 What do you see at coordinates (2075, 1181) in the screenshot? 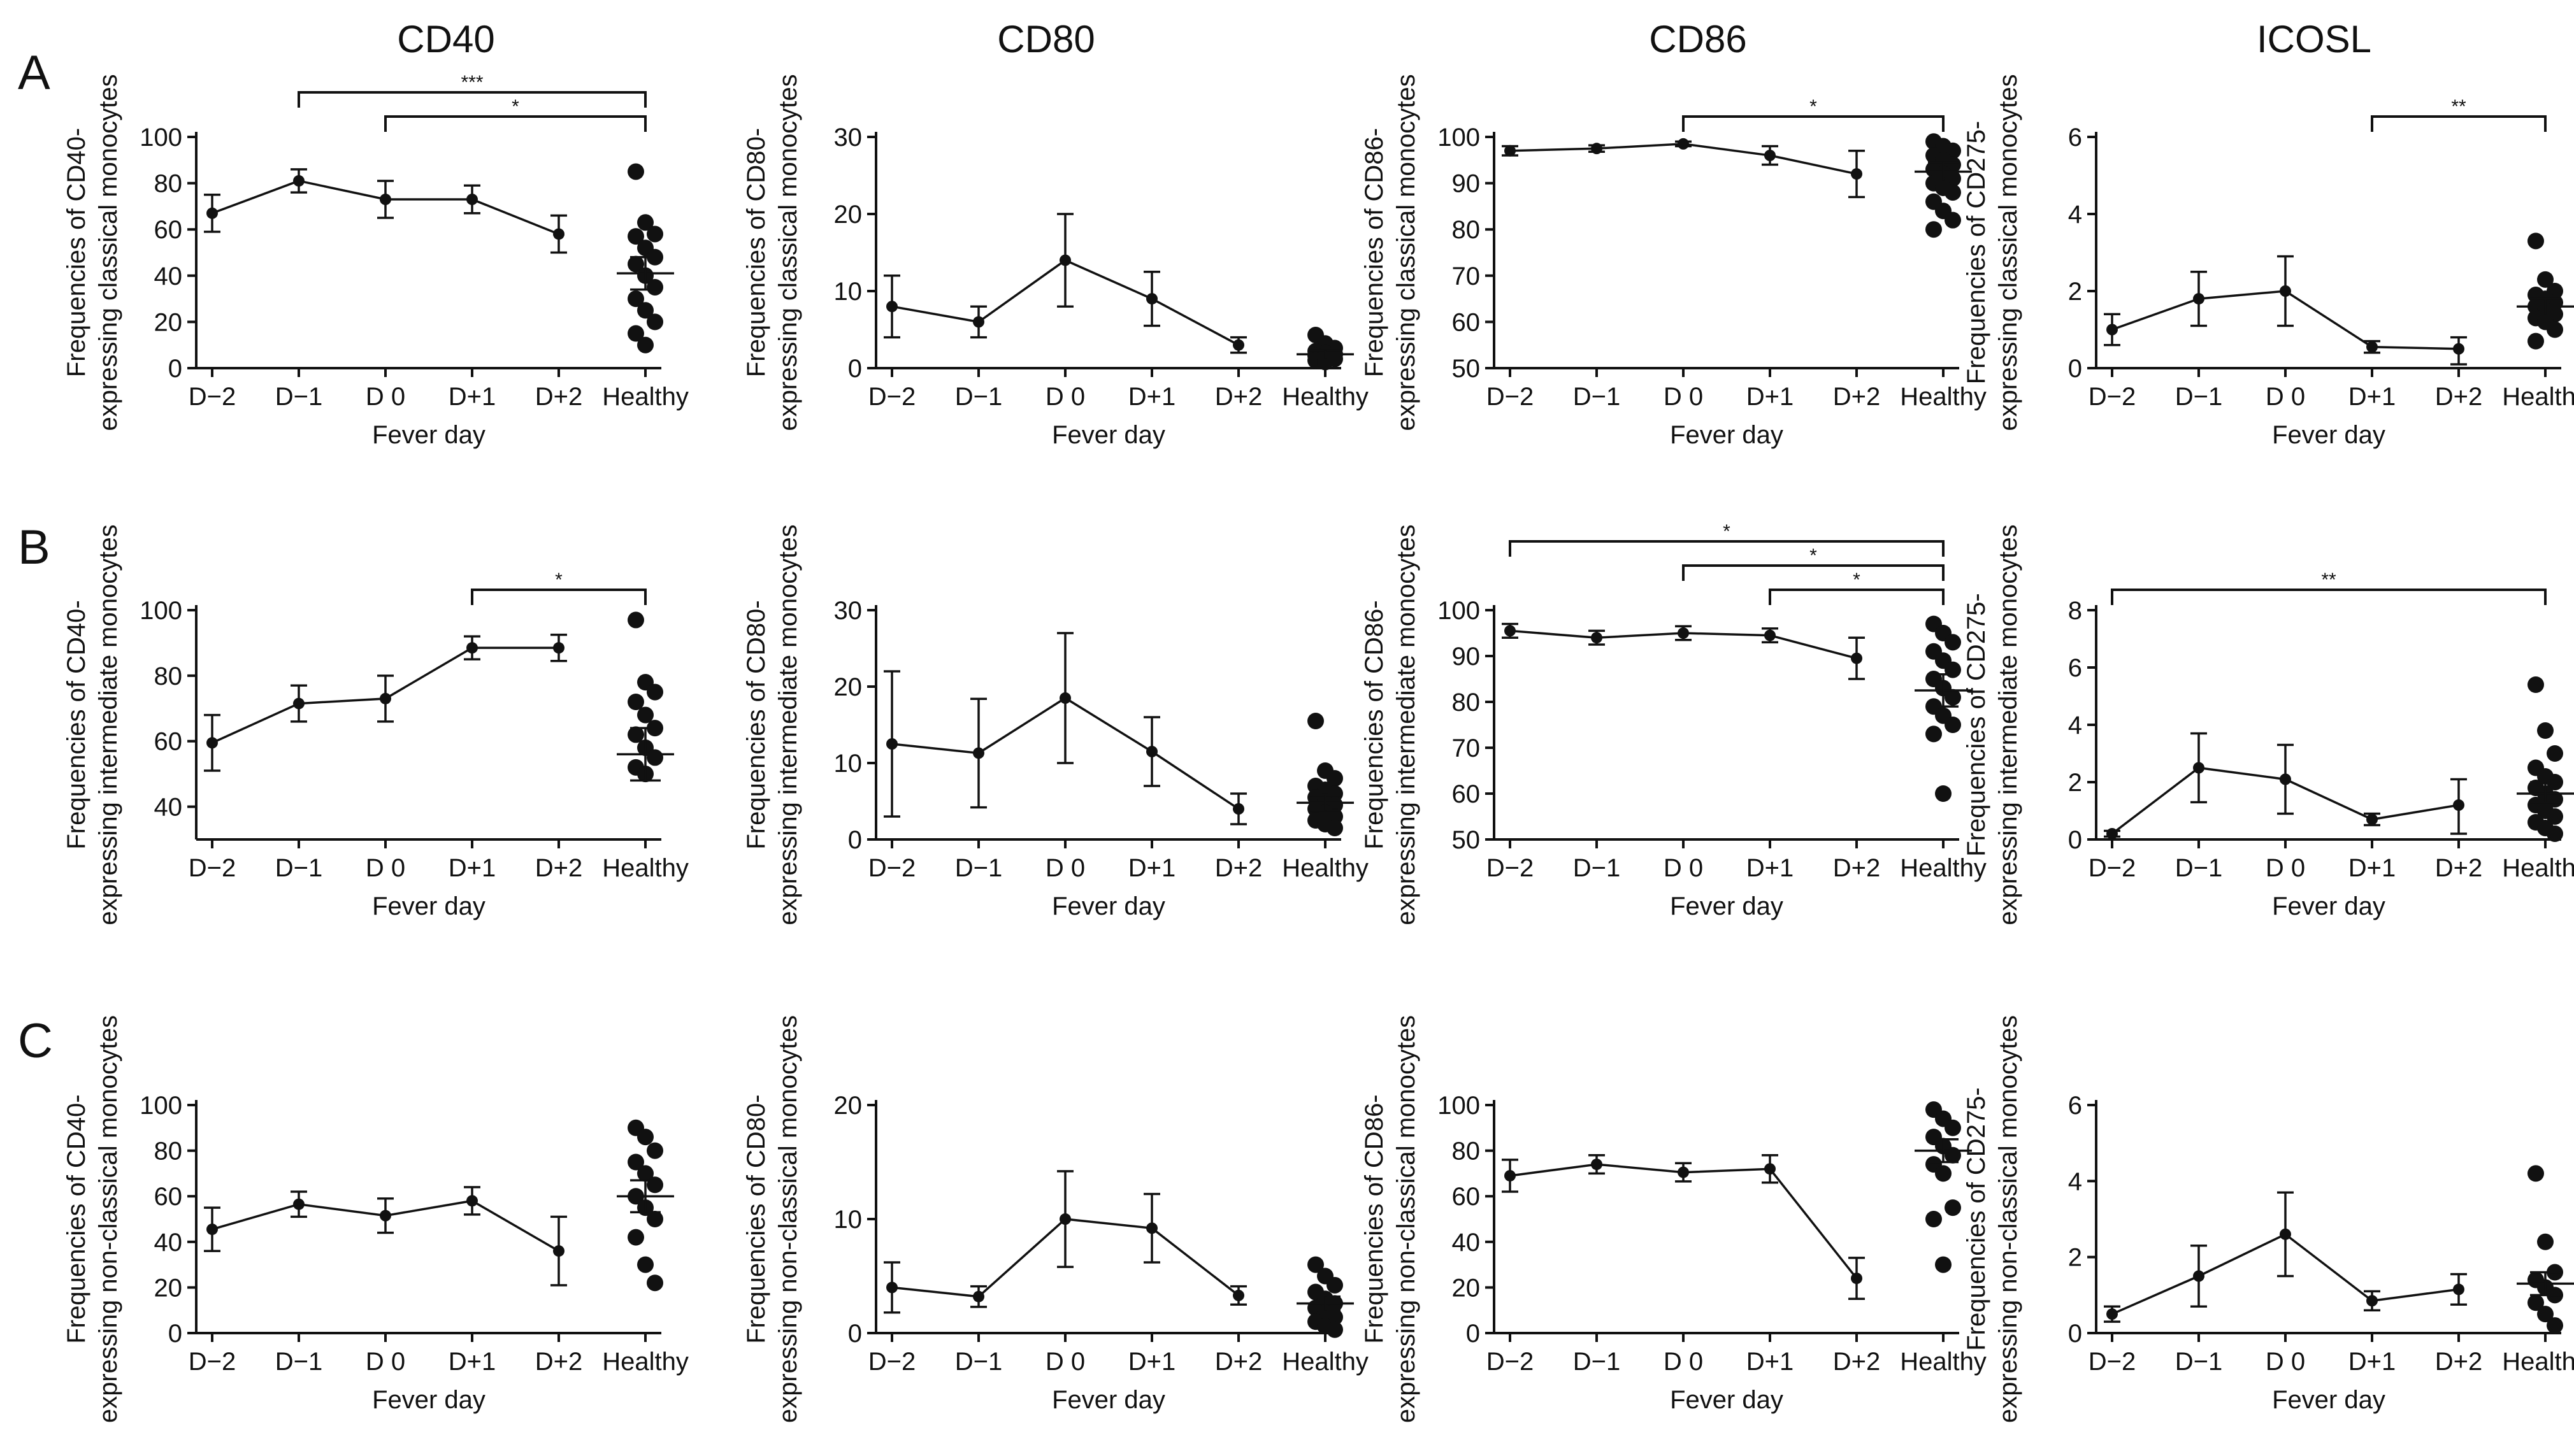
I see `y-tick-label: 4` at bounding box center [2075, 1181].